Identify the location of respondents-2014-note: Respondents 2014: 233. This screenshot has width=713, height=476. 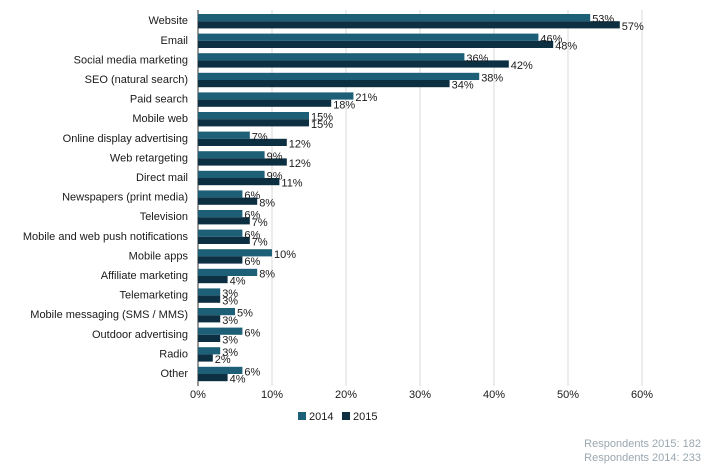
(642, 458).